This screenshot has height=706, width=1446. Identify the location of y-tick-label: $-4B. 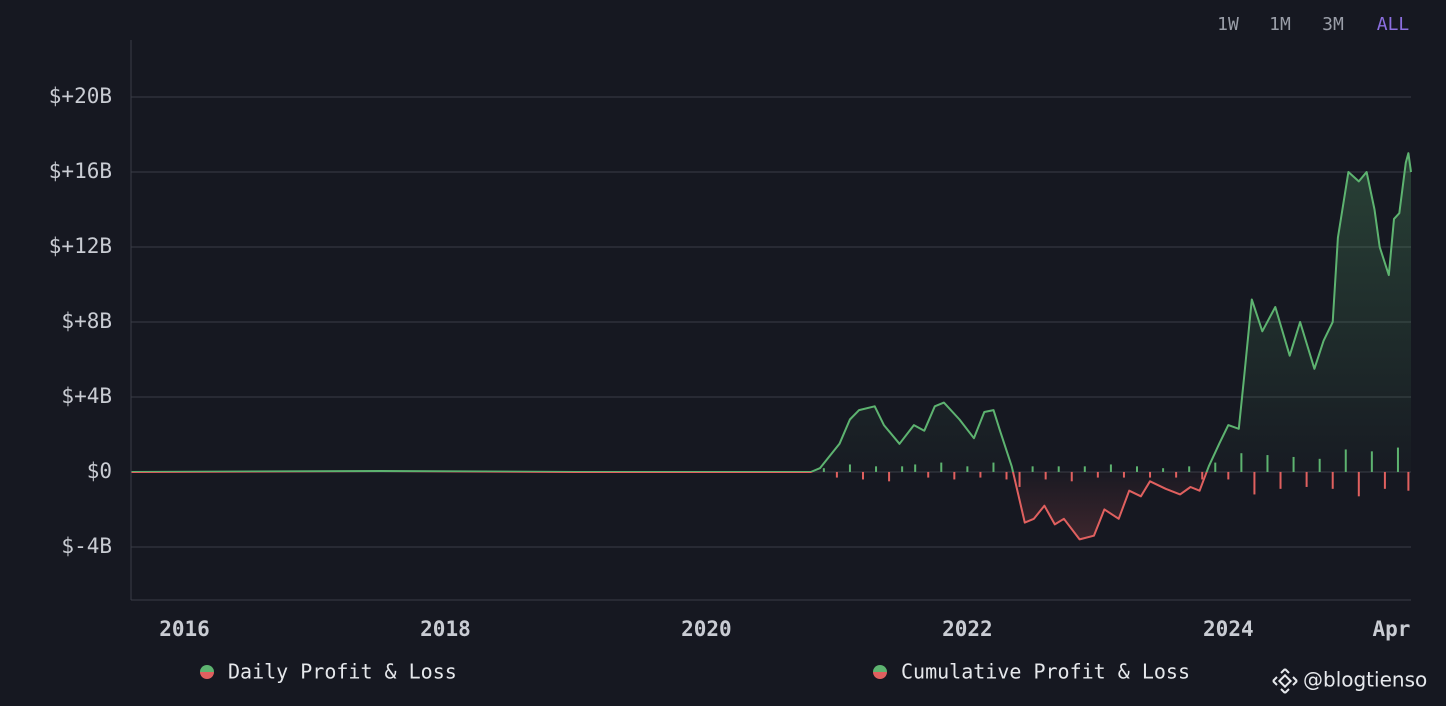
(86, 546).